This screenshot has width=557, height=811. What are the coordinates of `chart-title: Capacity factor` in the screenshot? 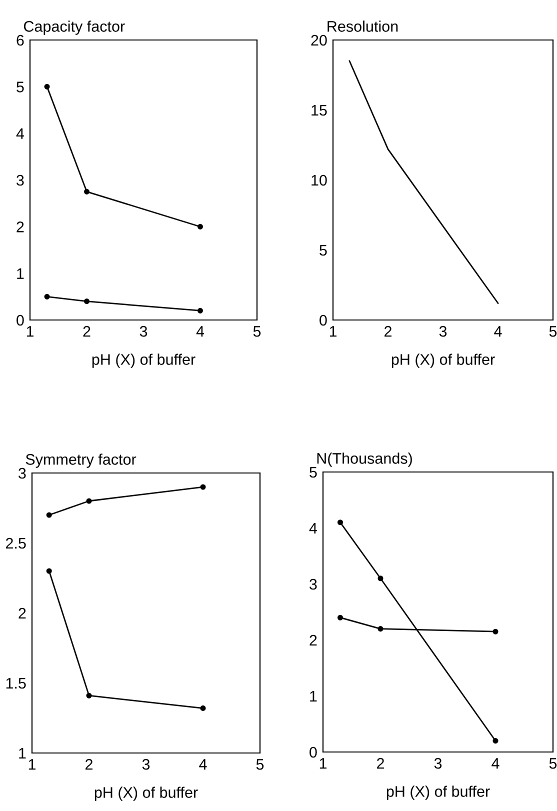 It's located at (74, 27).